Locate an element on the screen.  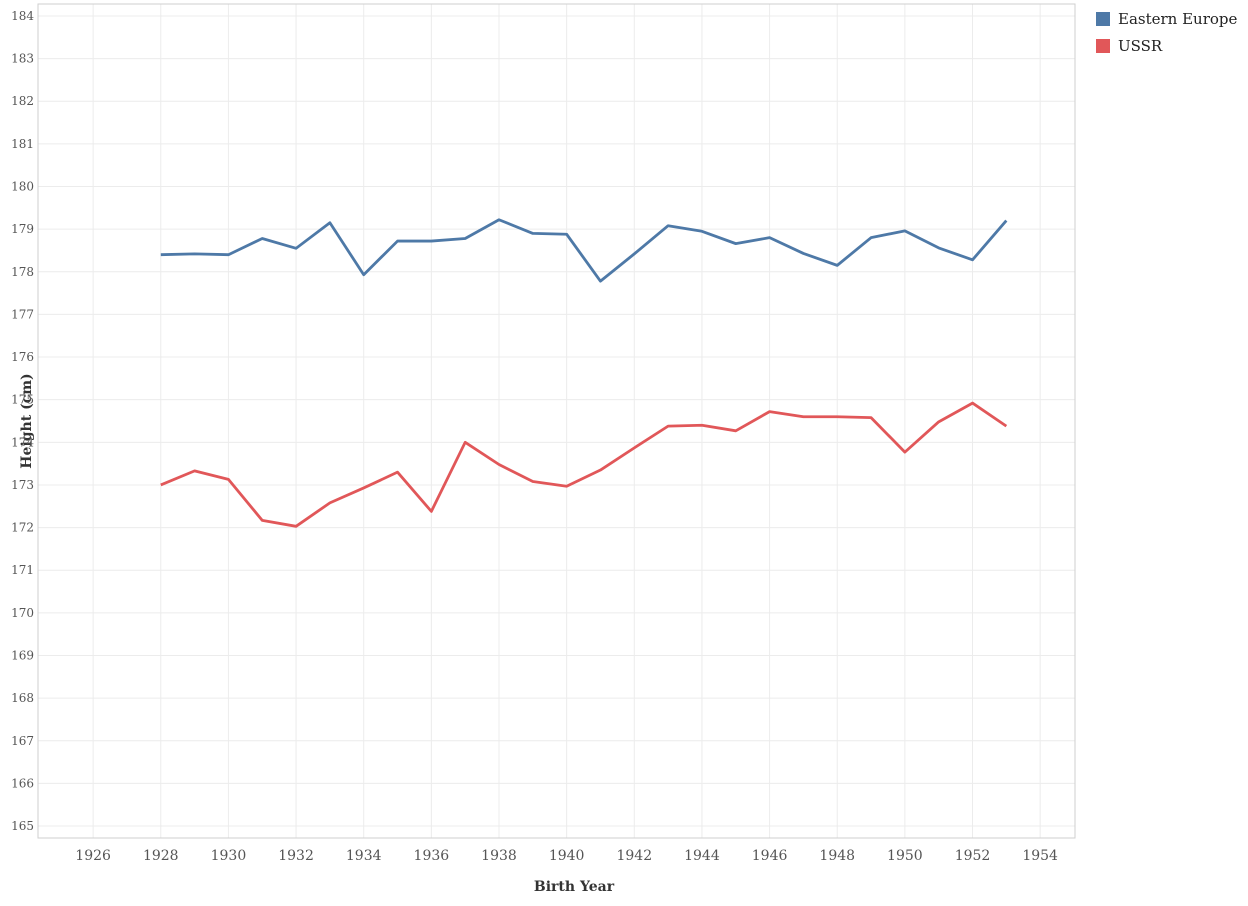
x-tick-label: 1936 is located at coordinates (432, 856).